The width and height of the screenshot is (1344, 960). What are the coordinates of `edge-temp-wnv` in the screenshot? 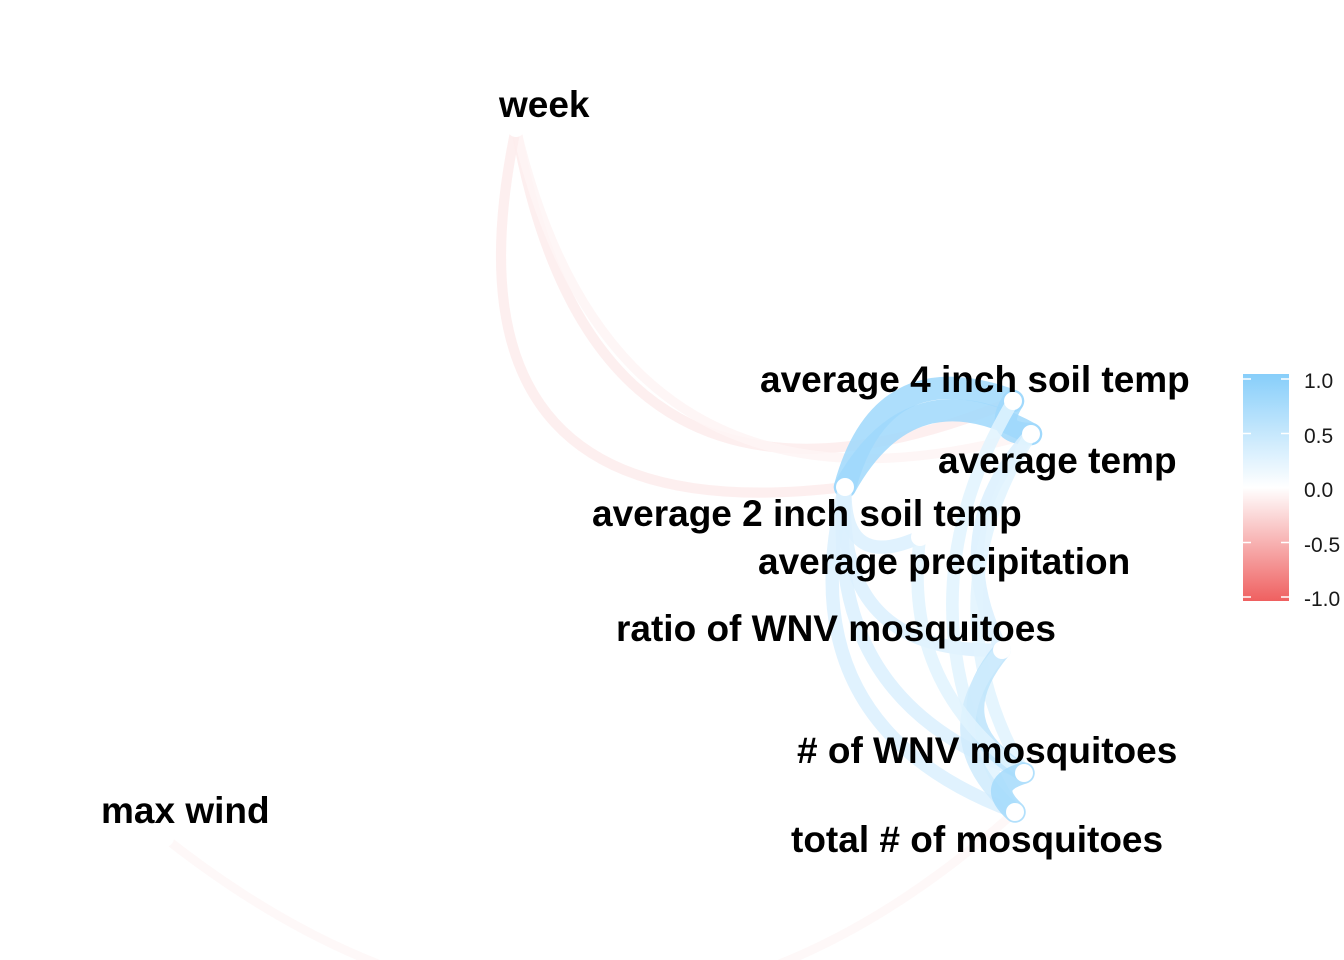 It's located at (1004, 603).